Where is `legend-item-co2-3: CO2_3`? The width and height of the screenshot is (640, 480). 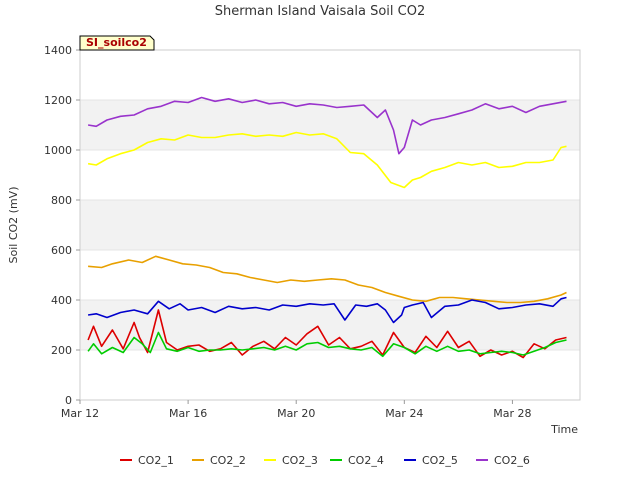
legend-item-co2-3: CO2_3 is located at coordinates (291, 460).